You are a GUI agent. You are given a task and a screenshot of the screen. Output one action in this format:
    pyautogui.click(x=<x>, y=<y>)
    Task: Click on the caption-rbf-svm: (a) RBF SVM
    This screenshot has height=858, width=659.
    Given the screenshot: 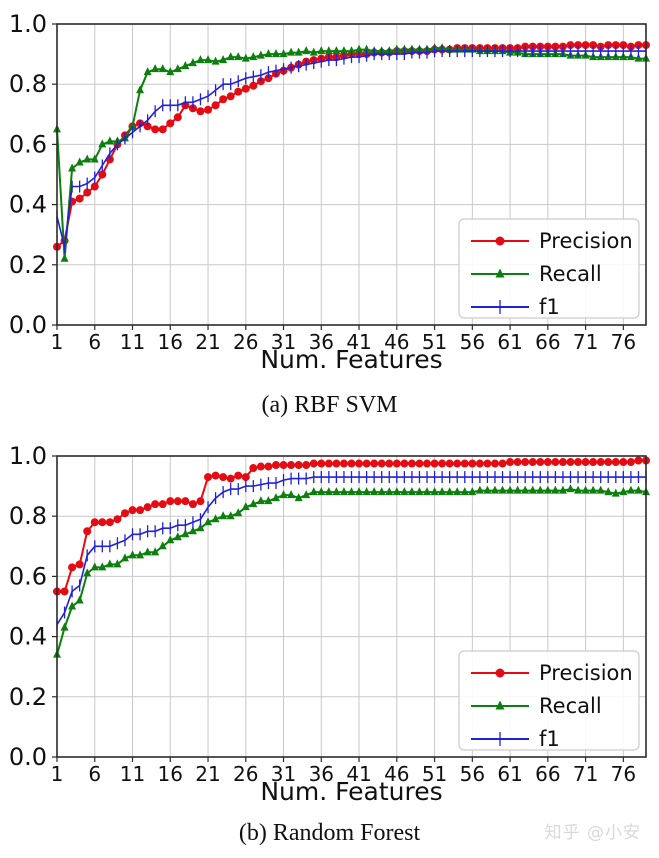 What is the action you would take?
    pyautogui.click(x=329, y=405)
    